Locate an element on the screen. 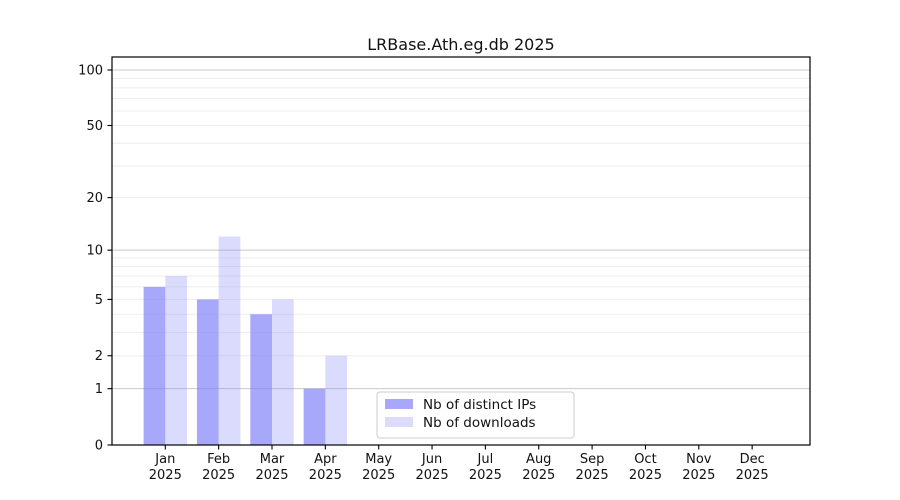  y-tick-label: 50 is located at coordinates (94, 126).